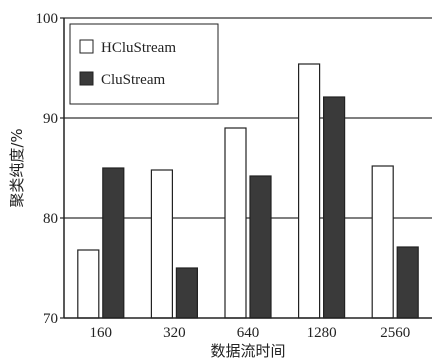 Image resolution: width=438 pixels, height=360 pixels. What do you see at coordinates (50, 119) in the screenshot?
I see `y-tick-label: 90` at bounding box center [50, 119].